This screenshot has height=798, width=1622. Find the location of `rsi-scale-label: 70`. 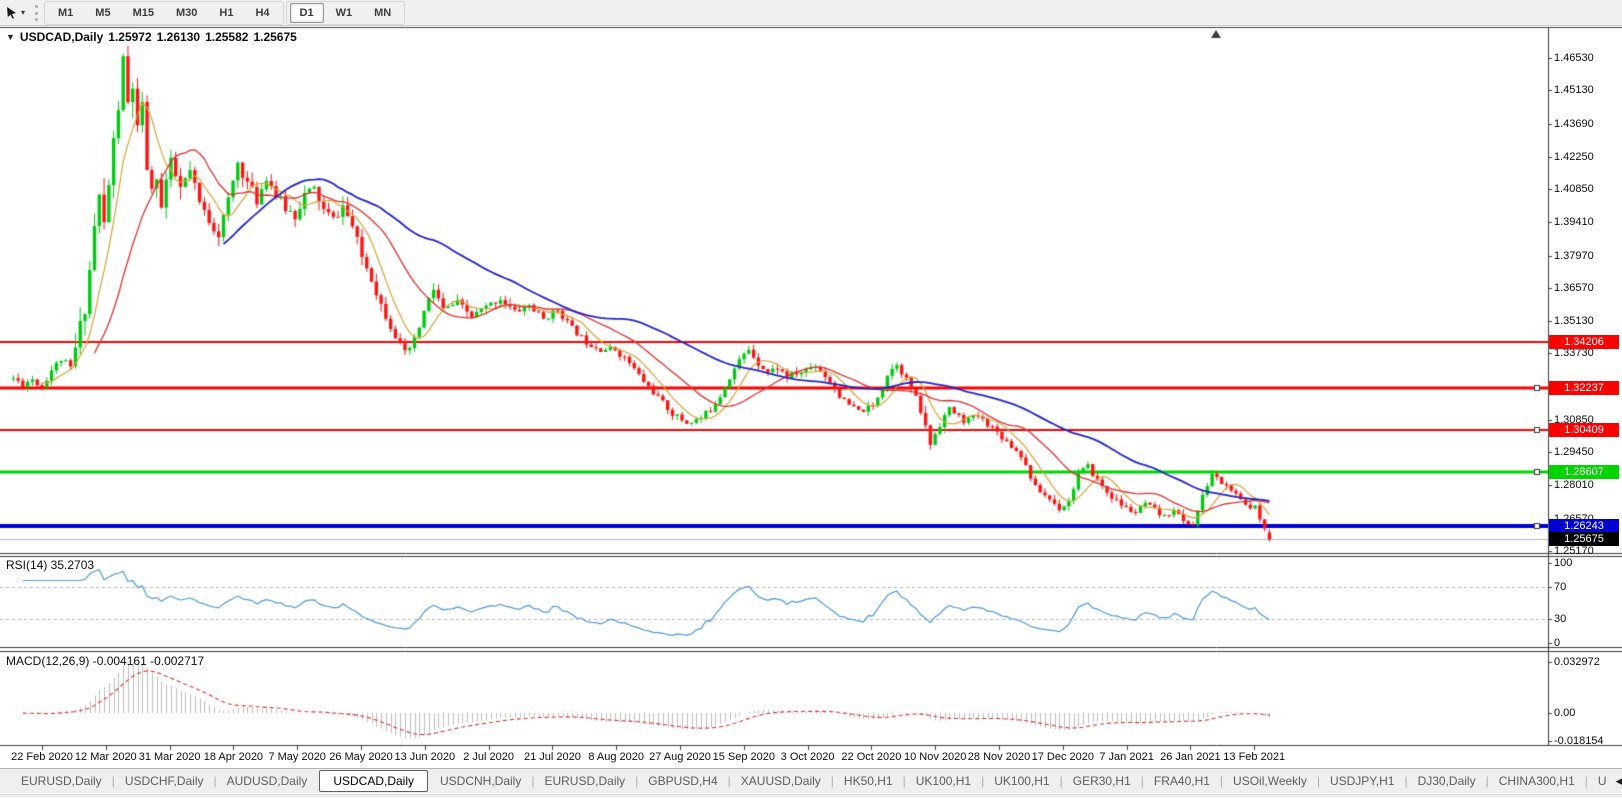

rsi-scale-label: 70 is located at coordinates (1560, 587).